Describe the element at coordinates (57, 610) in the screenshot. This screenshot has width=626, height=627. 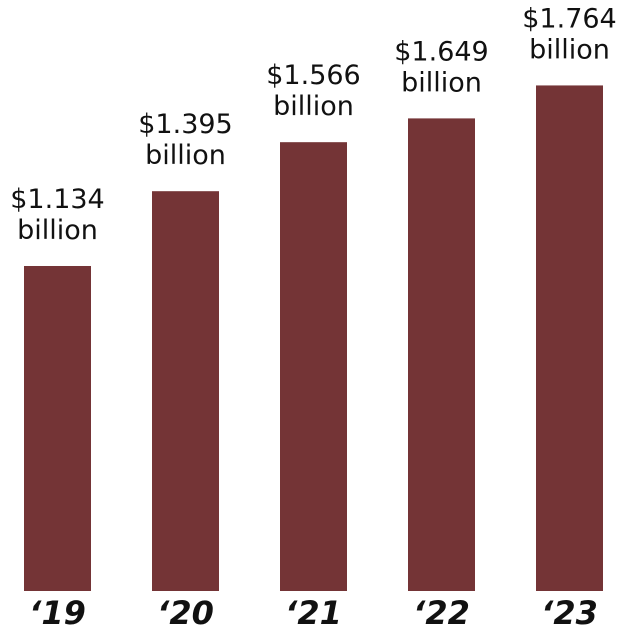
I see `x-tick-label-0: ‘19` at that location.